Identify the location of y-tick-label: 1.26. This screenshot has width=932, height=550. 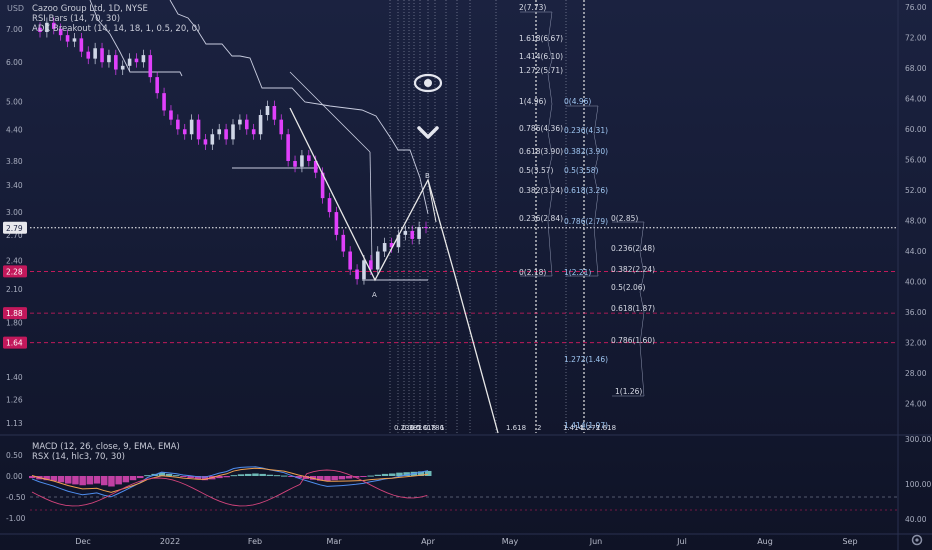
(14, 400).